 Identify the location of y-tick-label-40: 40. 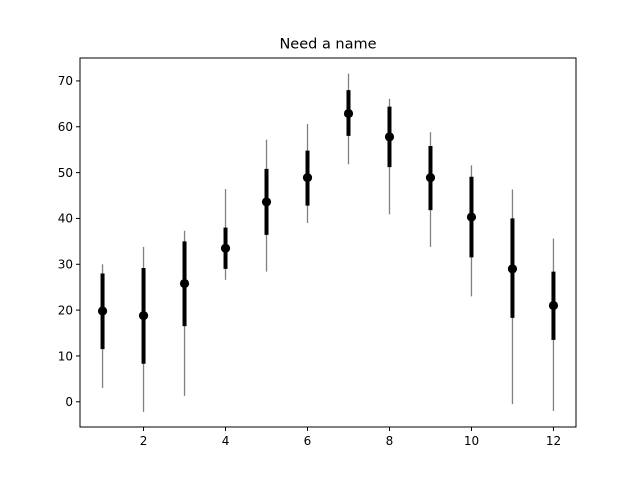
(65, 219).